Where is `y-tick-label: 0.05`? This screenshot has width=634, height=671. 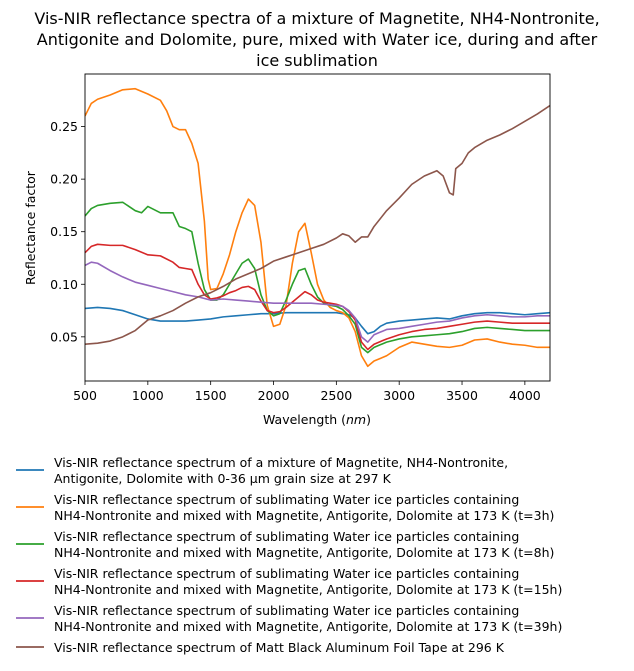 y-tick-label: 0.05 is located at coordinates (64, 336).